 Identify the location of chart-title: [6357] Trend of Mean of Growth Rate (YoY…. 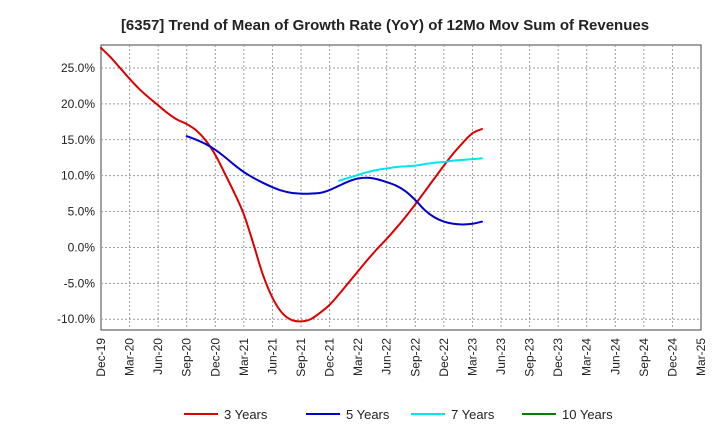
(385, 25).